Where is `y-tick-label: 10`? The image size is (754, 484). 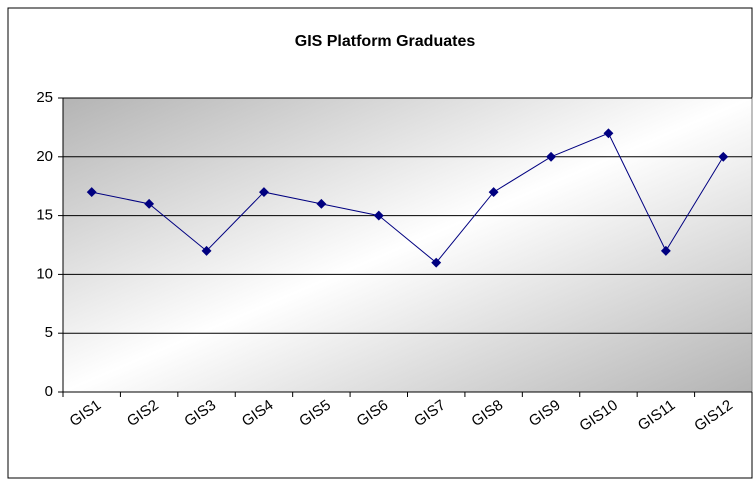 y-tick-label: 10 is located at coordinates (44, 273).